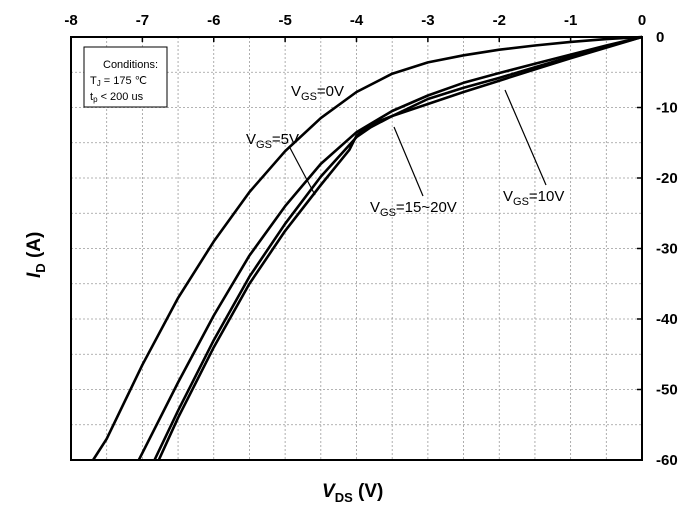 This screenshot has width=700, height=506. Describe the element at coordinates (667, 460) in the screenshot. I see `y-tick-label: -60` at that location.